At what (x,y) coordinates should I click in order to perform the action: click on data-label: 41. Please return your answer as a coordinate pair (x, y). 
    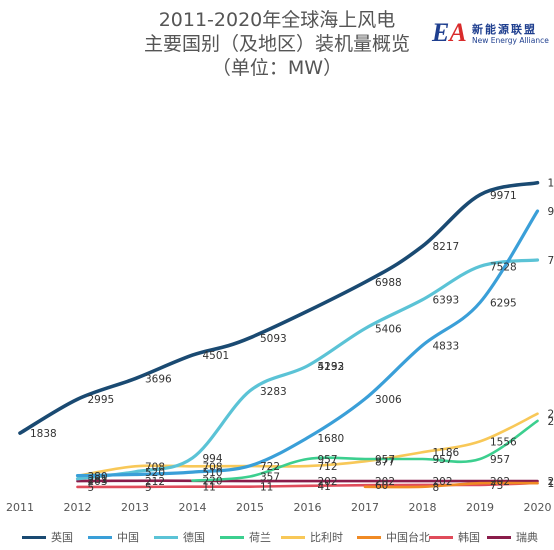
    Looking at the image, I should click on (324, 487).